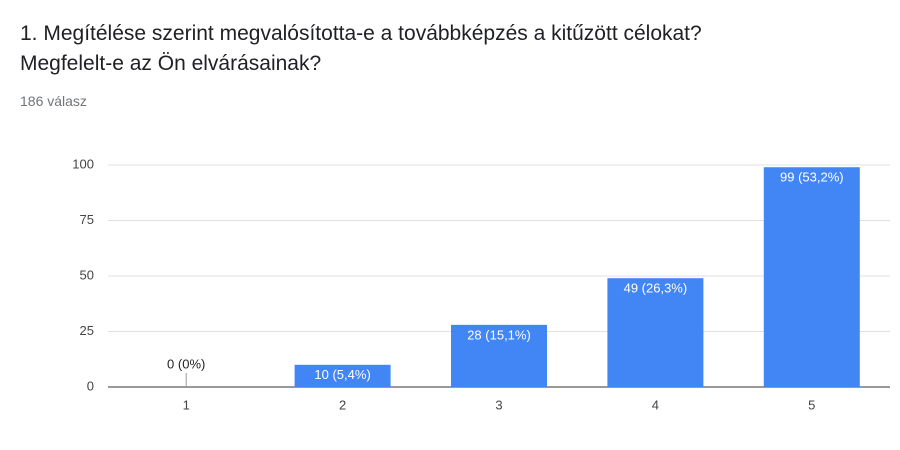 The image size is (900, 450). What do you see at coordinates (87, 330) in the screenshot?
I see `y-tick-label: 25` at bounding box center [87, 330].